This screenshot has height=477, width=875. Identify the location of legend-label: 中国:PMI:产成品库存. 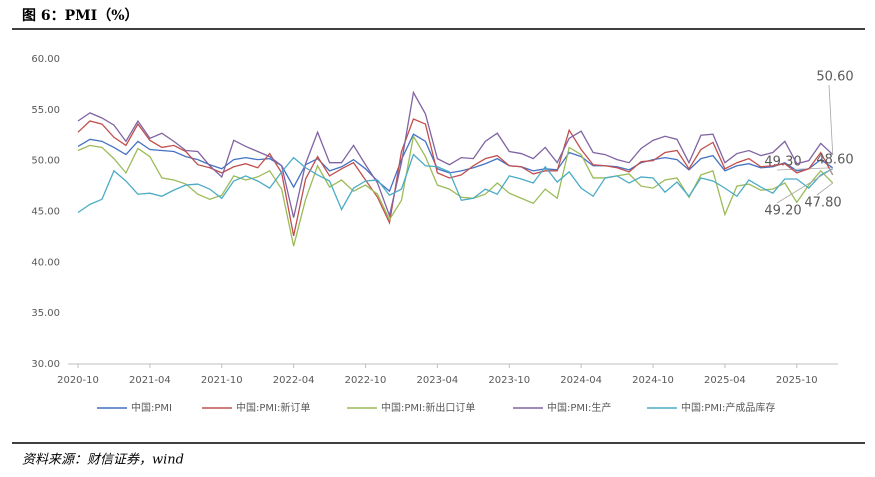
(728, 407).